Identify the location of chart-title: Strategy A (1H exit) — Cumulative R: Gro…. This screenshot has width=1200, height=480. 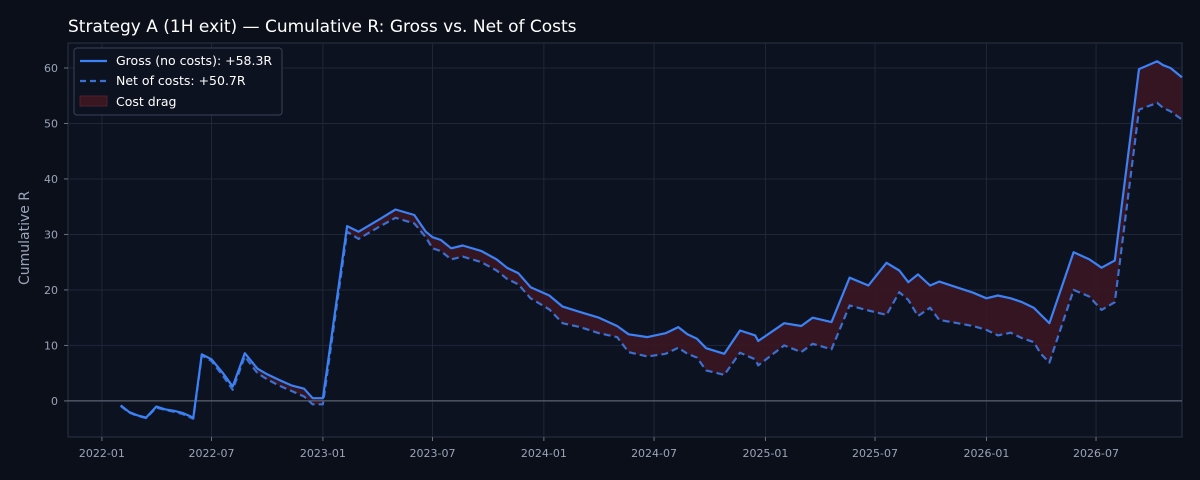
(322, 27).